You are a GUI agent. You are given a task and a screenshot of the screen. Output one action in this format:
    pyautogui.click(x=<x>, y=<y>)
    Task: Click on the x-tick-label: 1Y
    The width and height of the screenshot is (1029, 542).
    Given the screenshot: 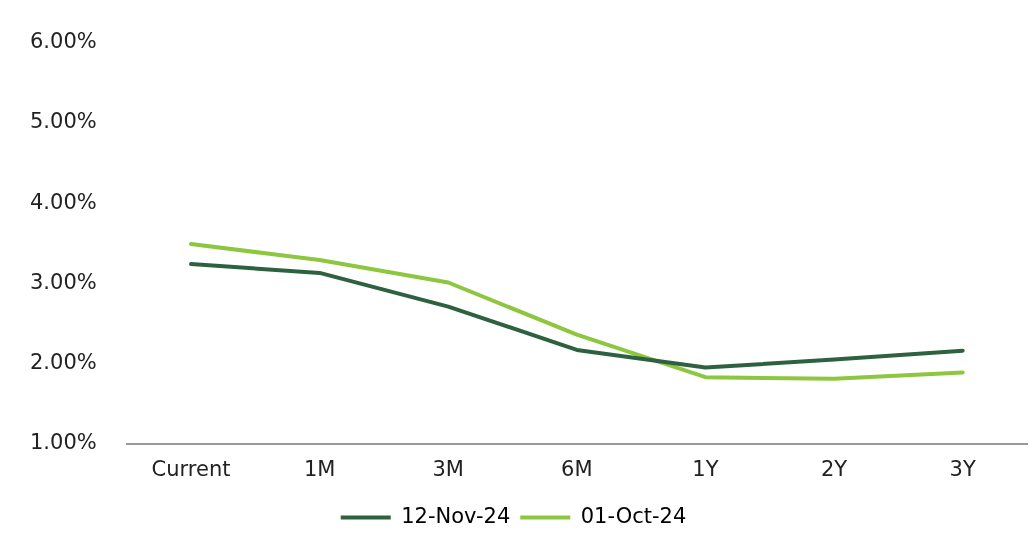 What is the action you would take?
    pyautogui.click(x=705, y=468)
    